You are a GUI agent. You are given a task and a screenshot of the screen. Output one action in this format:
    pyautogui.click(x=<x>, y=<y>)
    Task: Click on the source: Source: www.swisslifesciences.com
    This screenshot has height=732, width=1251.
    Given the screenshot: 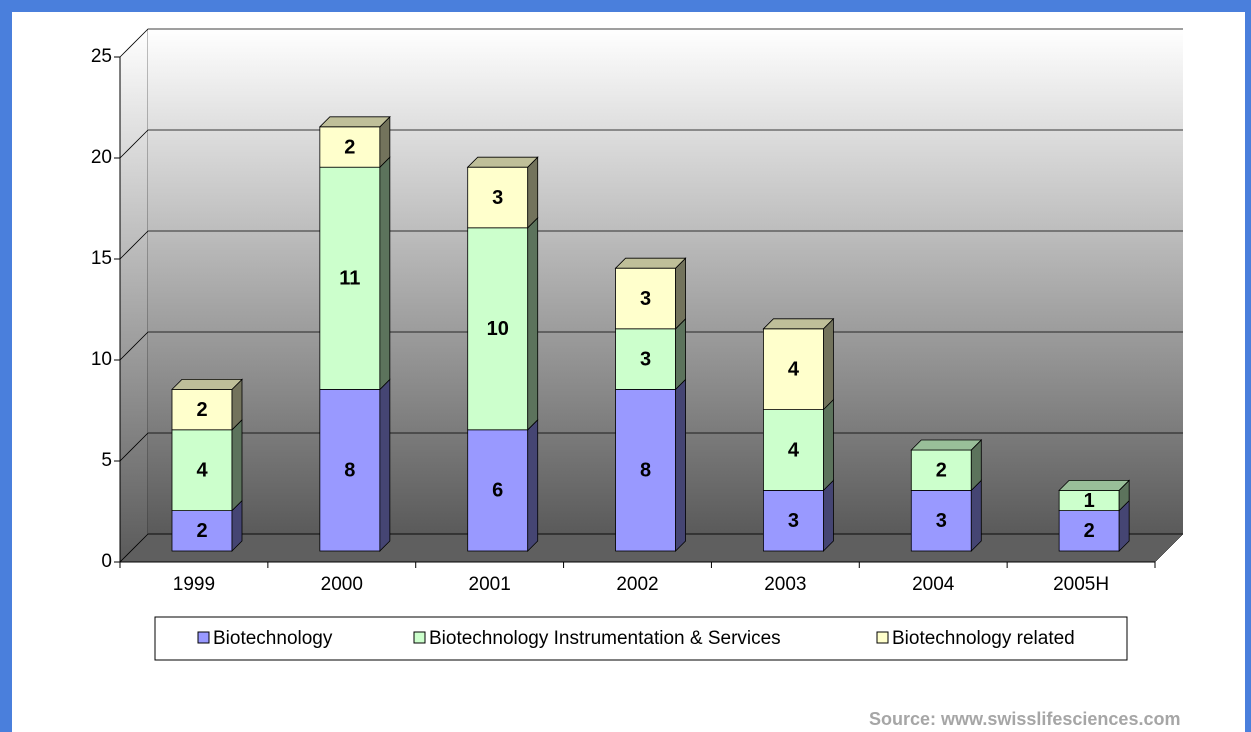 What is the action you would take?
    pyautogui.click(x=1024, y=719)
    